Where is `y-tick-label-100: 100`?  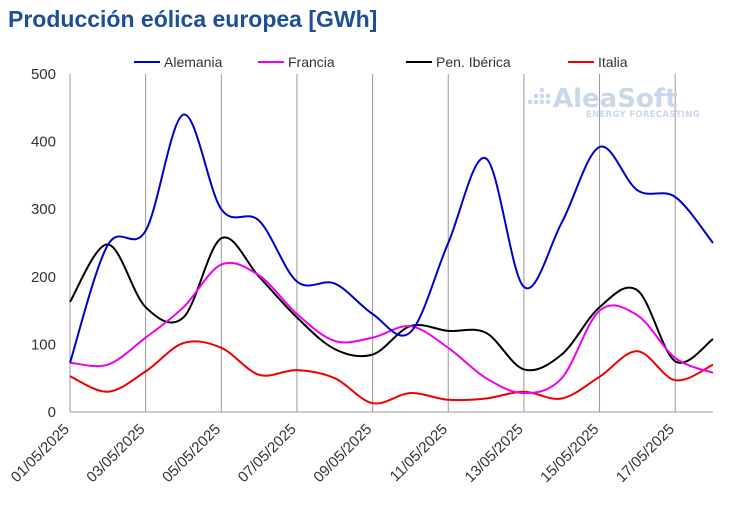
y-tick-label-100: 100 is located at coordinates (43, 344).